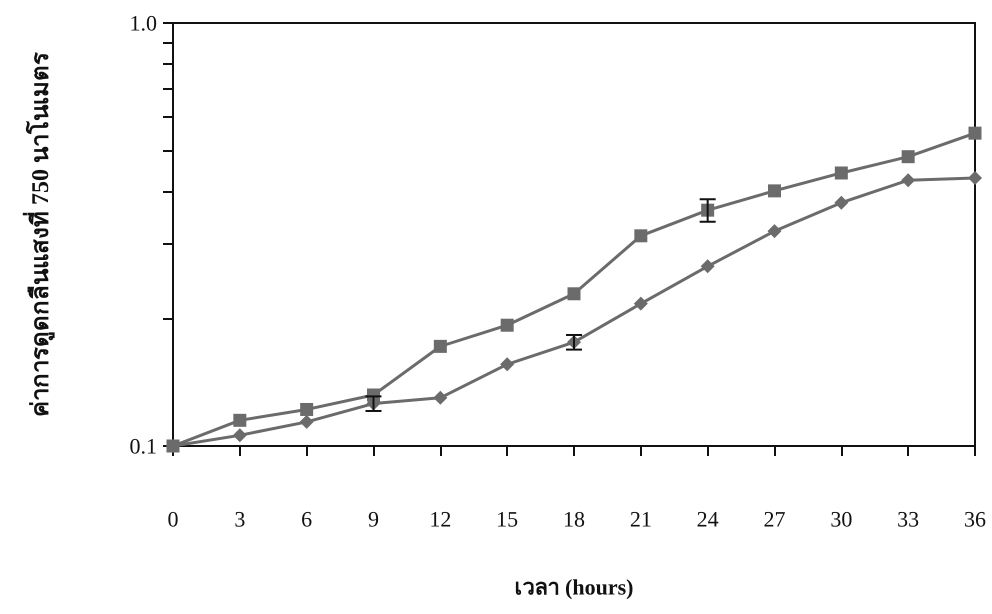 This screenshot has width=992, height=614. Describe the element at coordinates (38, 234) in the screenshot. I see `y-axis-title: ค่าการดูดกลืนแสงที่ 750 นาโนเมตร` at that location.